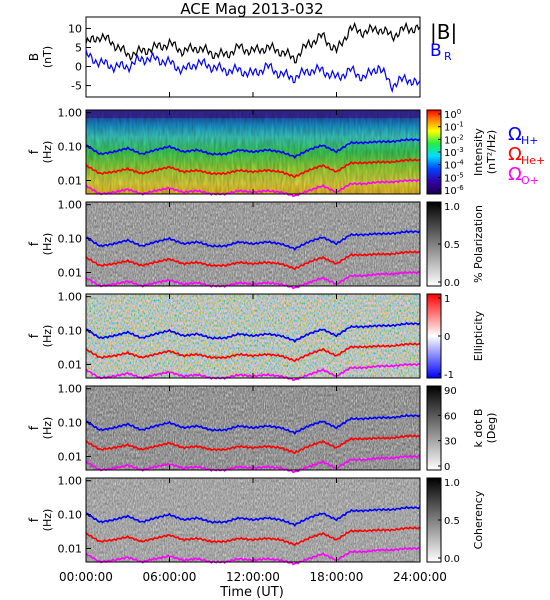  What do you see at coordinates (533, 160) in the screenshot?
I see `legend-omega-he-sub: He+` at bounding box center [533, 160].